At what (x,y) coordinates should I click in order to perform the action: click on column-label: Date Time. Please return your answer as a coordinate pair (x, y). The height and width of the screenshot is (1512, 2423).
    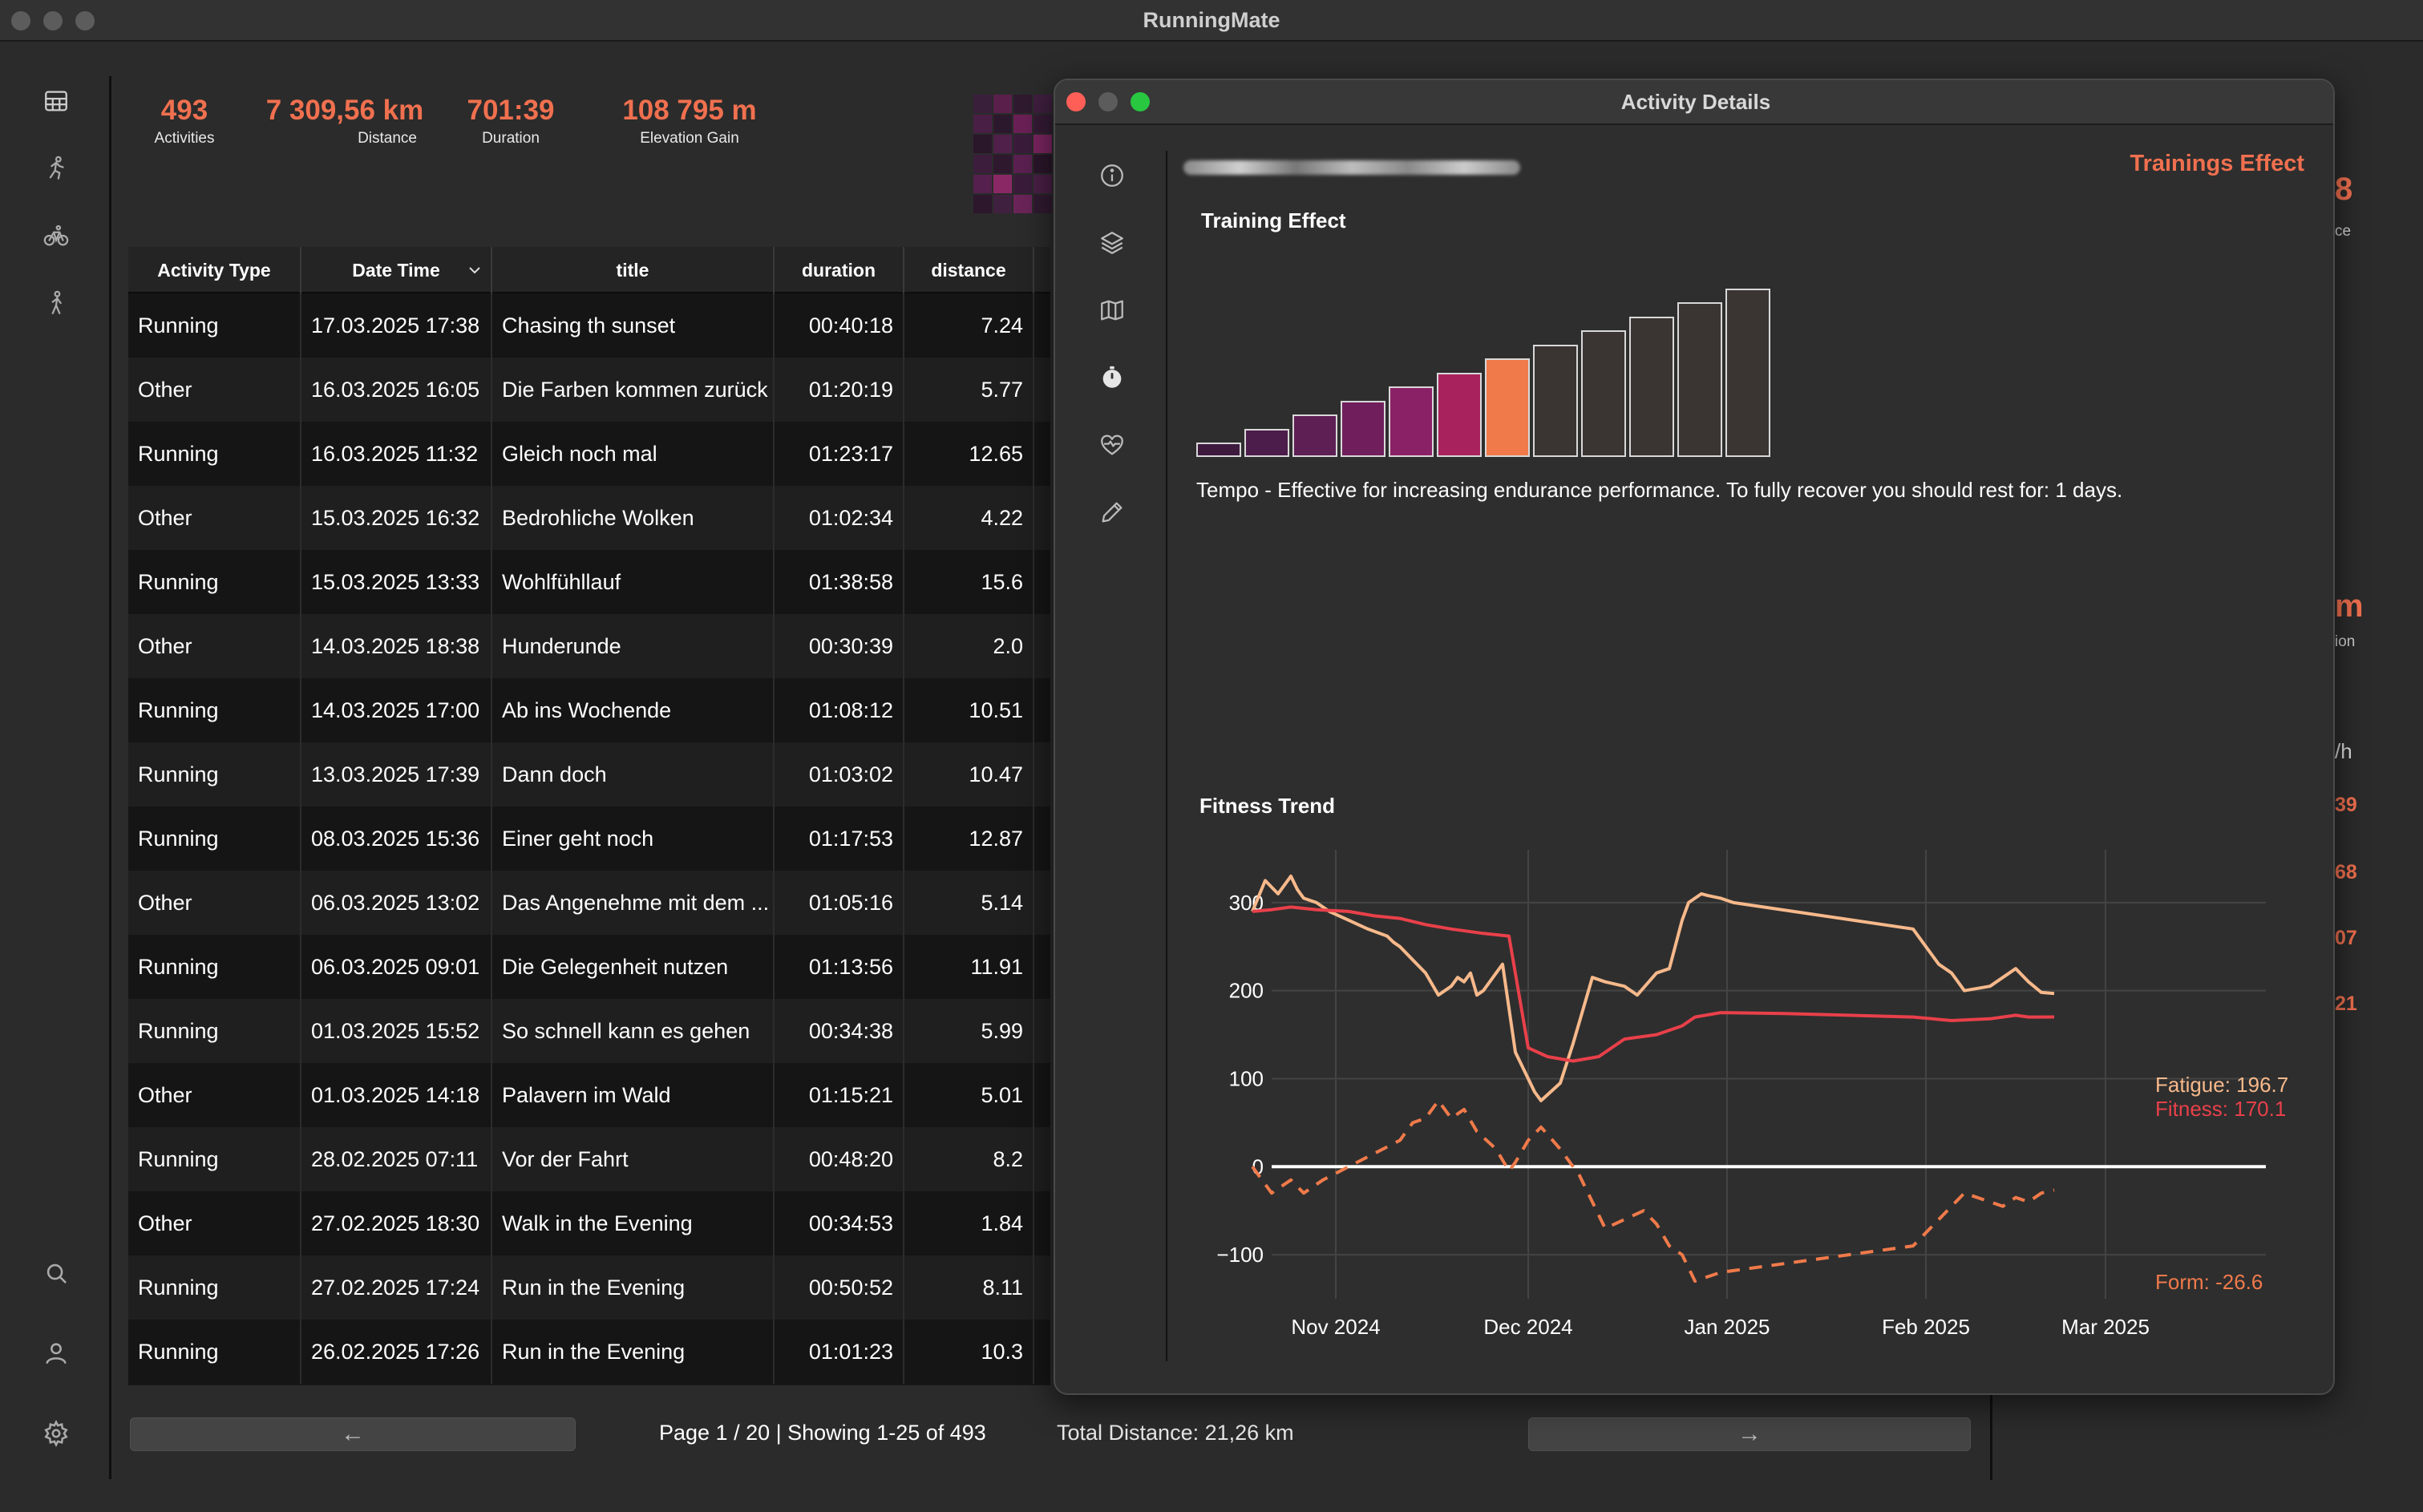
    Looking at the image, I should click on (396, 270).